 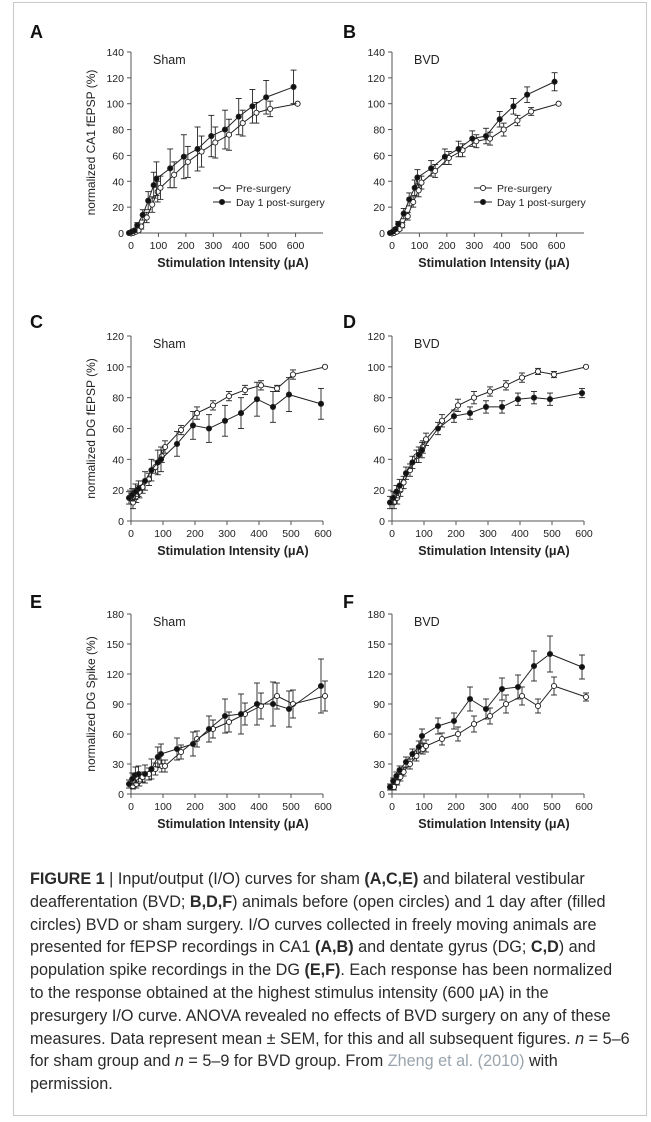 I want to click on y-tick-label: 40, so click(x=118, y=460).